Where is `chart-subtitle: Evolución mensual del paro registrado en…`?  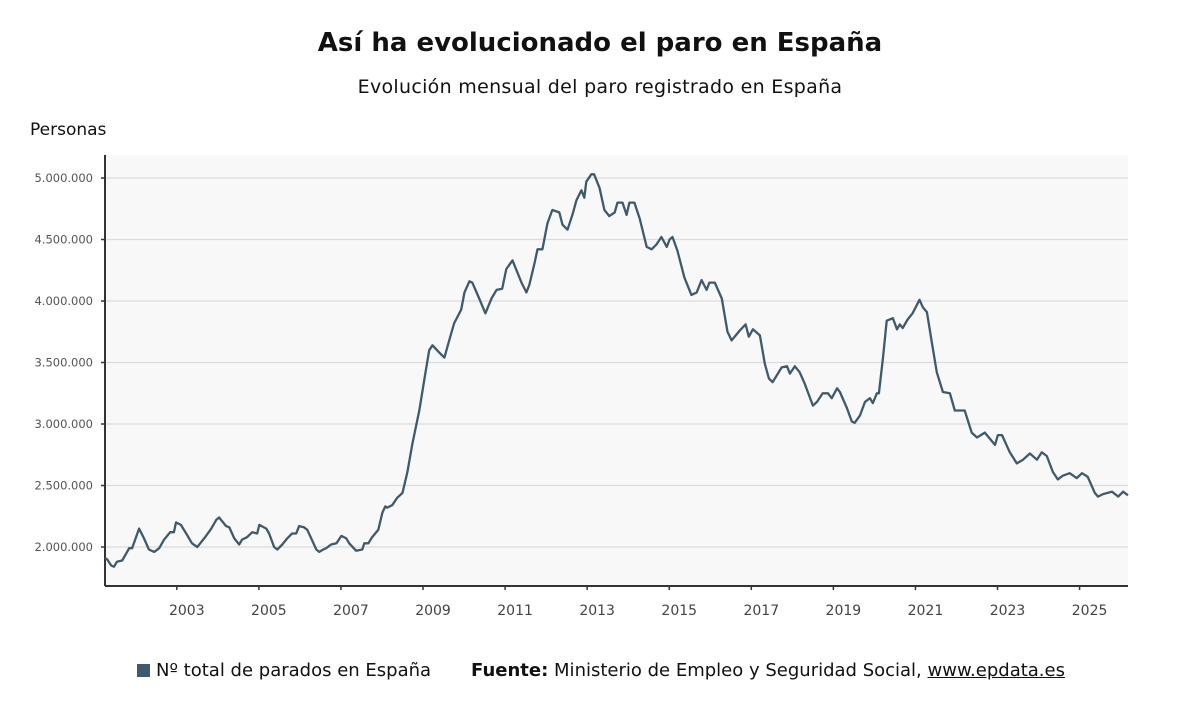
chart-subtitle: Evolución mensual del paro registrado en… is located at coordinates (600, 87).